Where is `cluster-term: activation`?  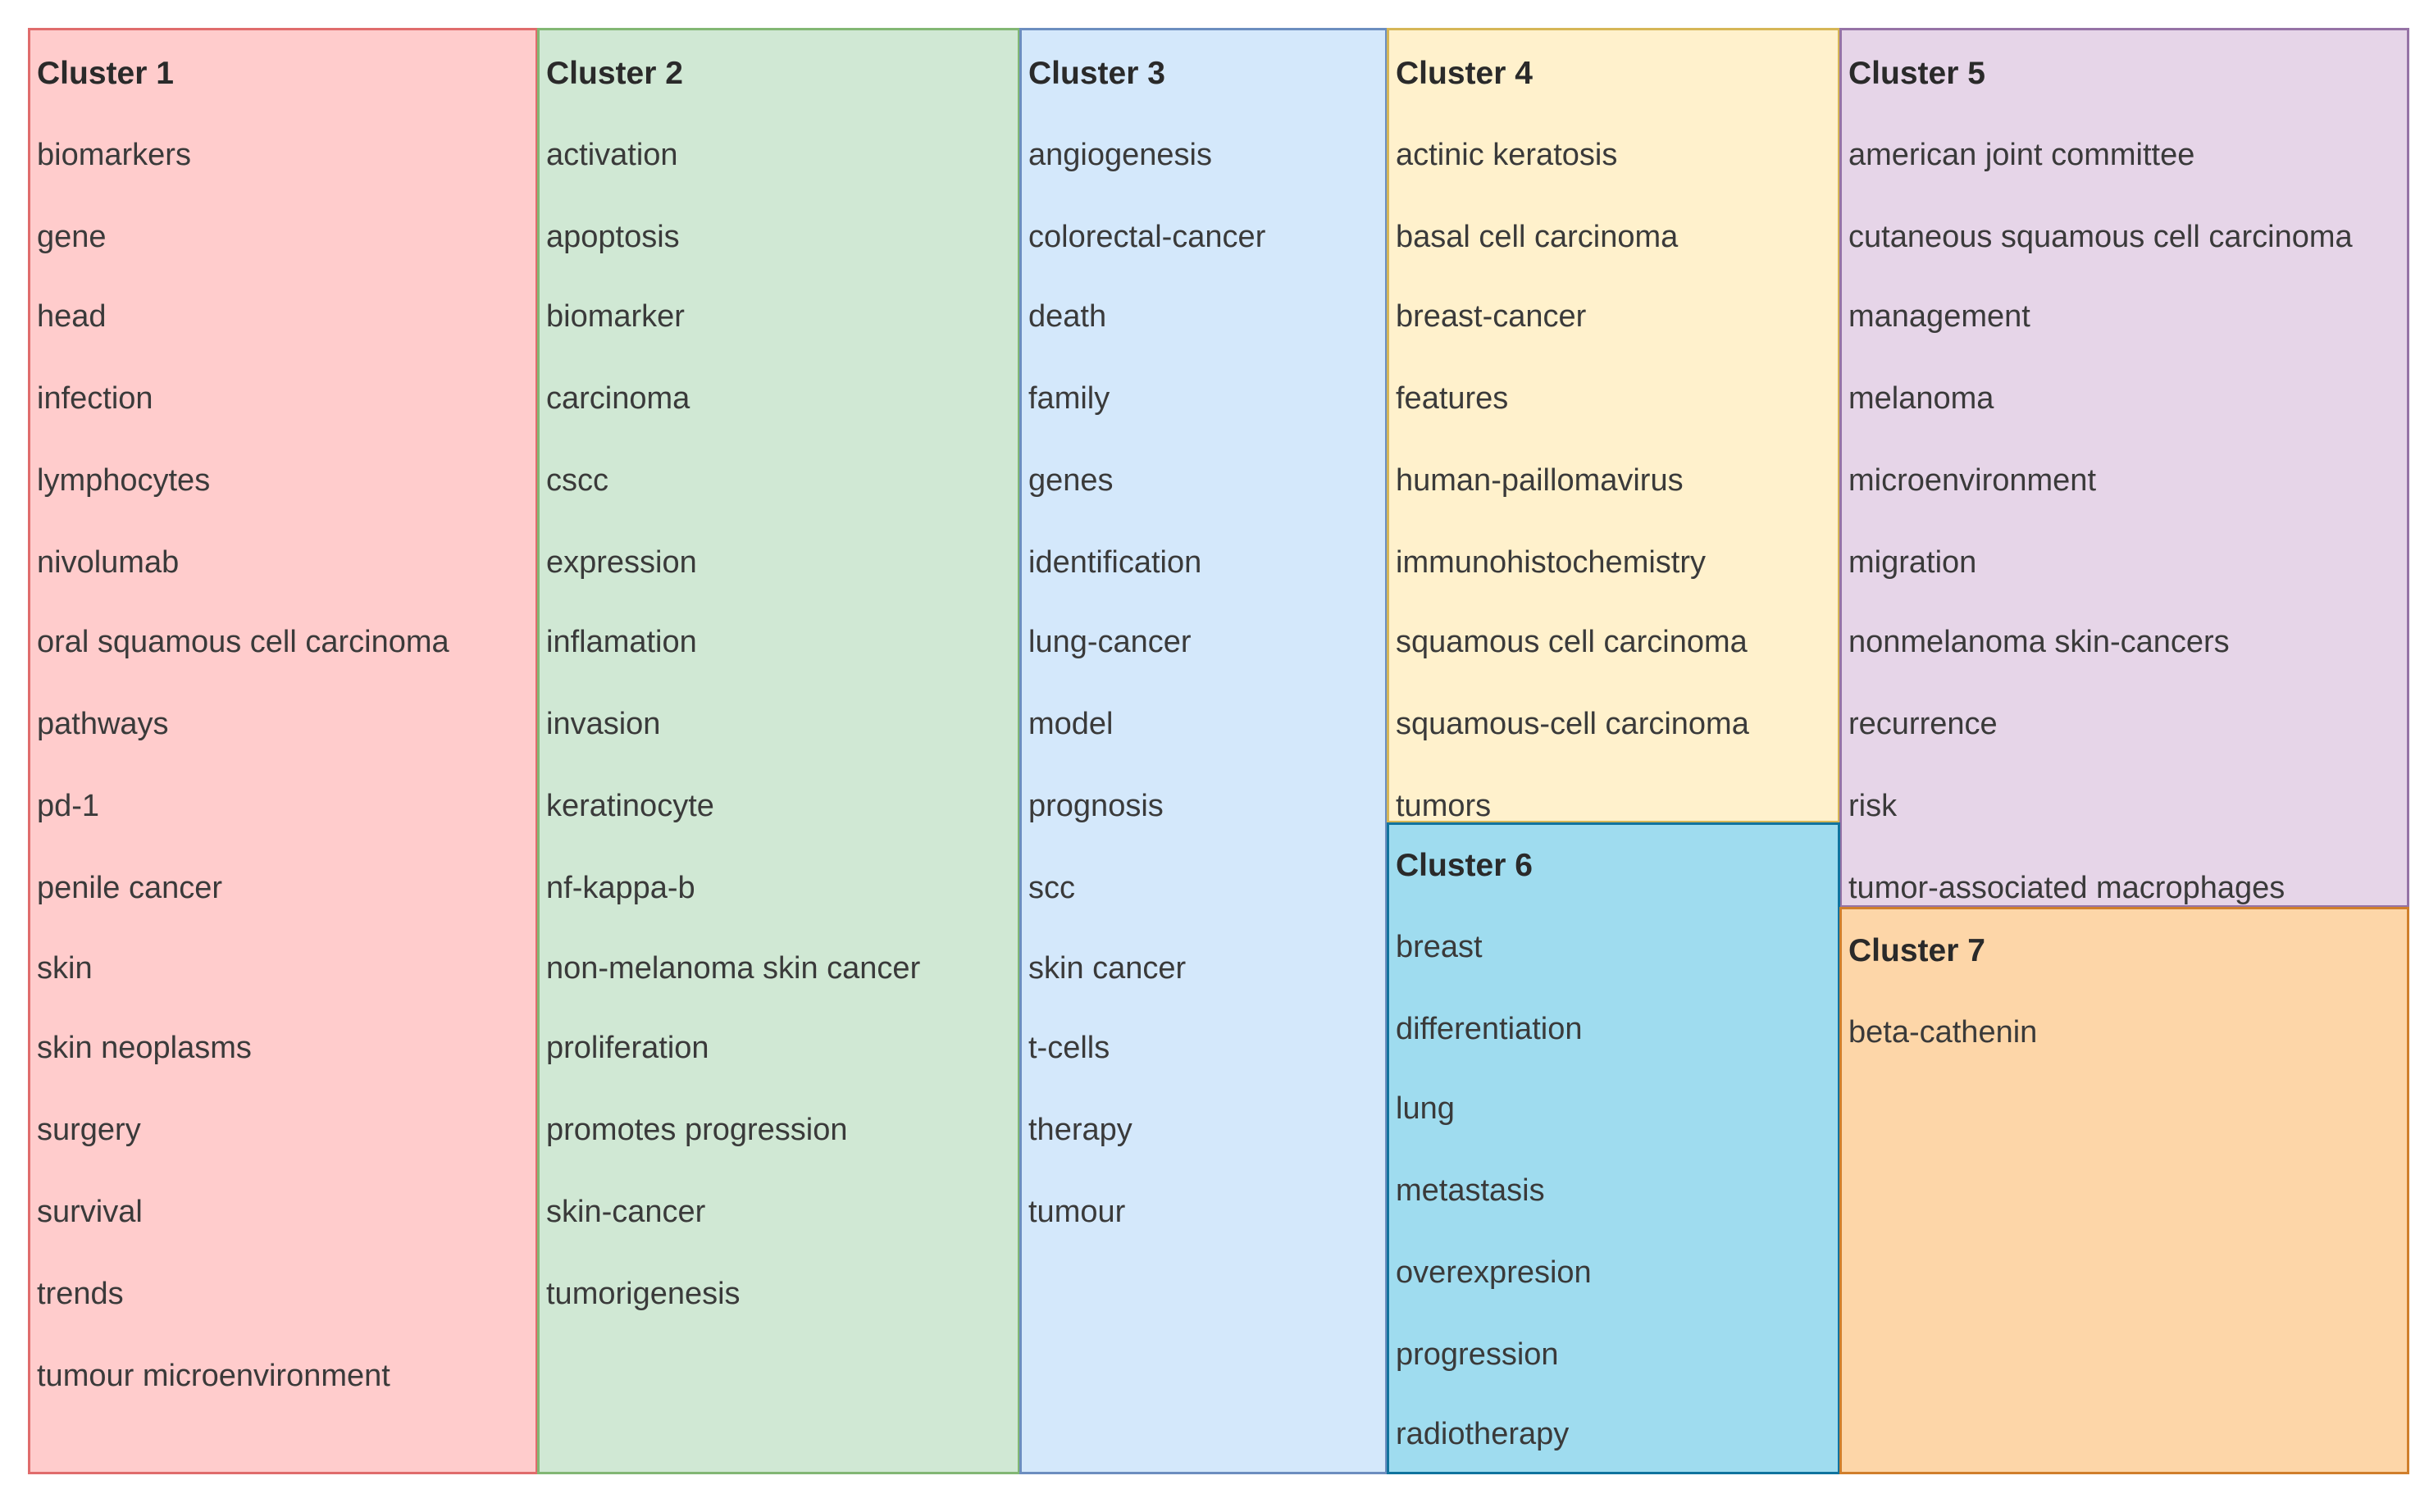 cluster-term: activation is located at coordinates (612, 155).